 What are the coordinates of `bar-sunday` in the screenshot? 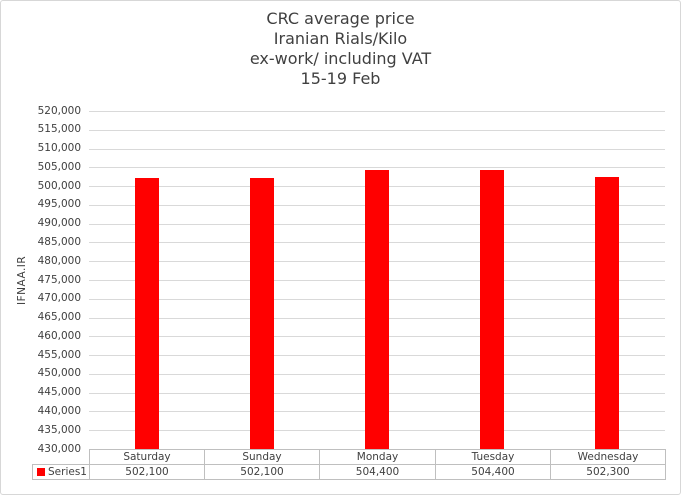 It's located at (262, 313).